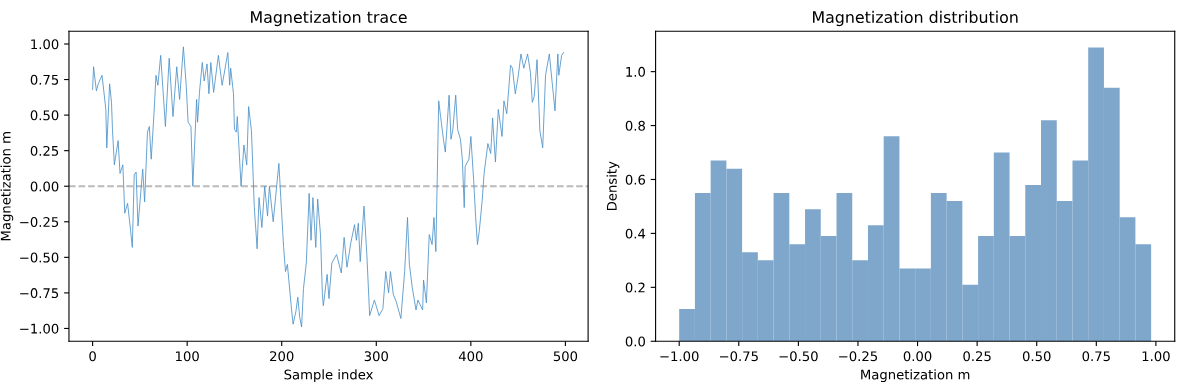  I want to click on x-tick-label: −0.50, so click(798, 356).